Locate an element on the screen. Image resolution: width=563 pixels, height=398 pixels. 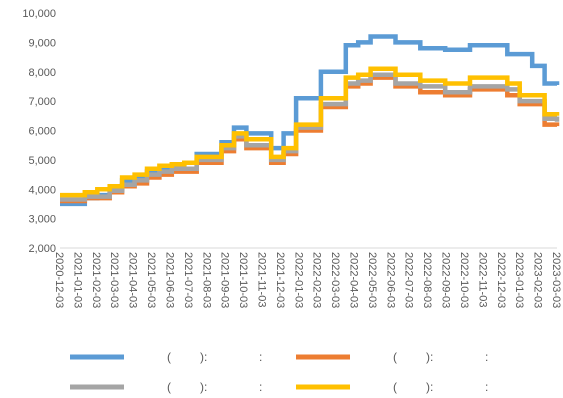
x-tick-label: 2021-10-03 is located at coordinates (243, 280).